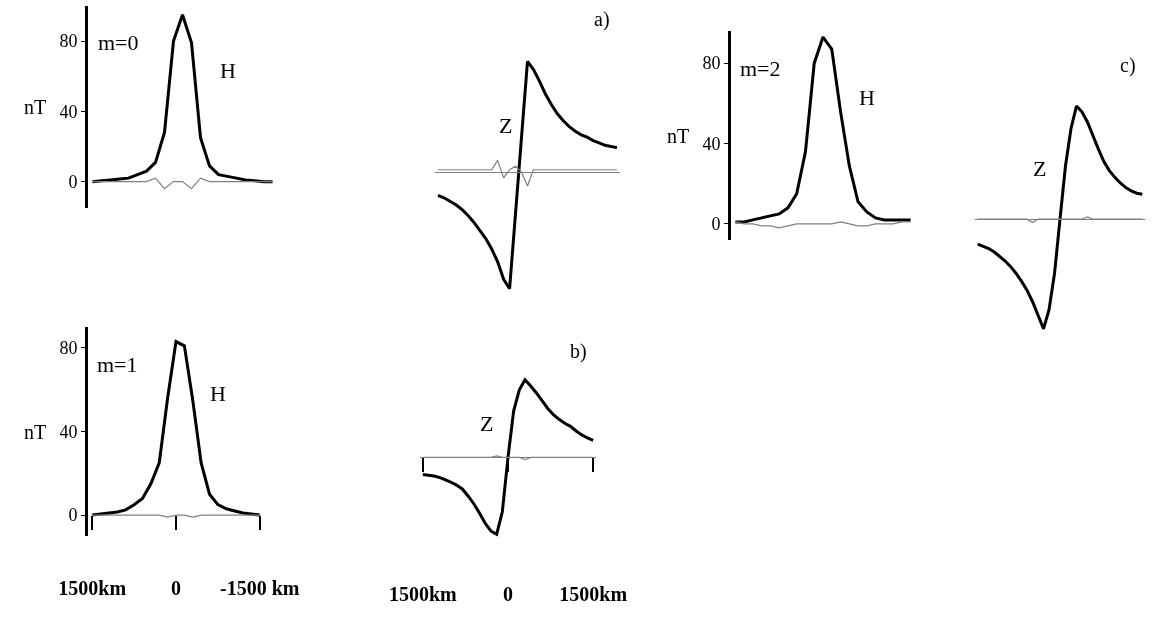  Describe the element at coordinates (260, 588) in the screenshot. I see `x-tick-label: -1500 km` at that location.